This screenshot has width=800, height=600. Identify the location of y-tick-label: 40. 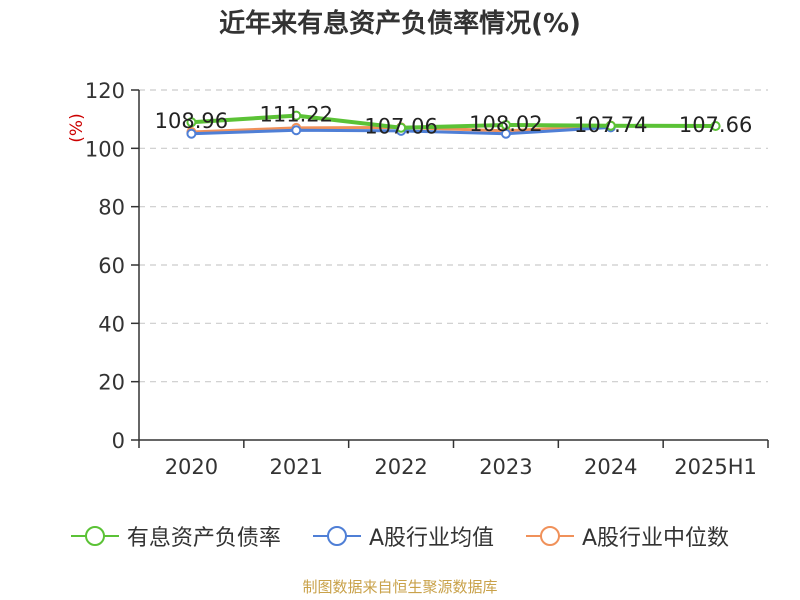
(111, 324).